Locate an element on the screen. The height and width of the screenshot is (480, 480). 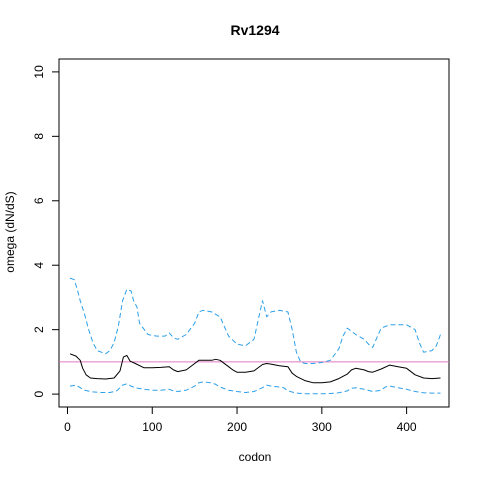
y-tick-label: 0 is located at coordinates (39, 393).